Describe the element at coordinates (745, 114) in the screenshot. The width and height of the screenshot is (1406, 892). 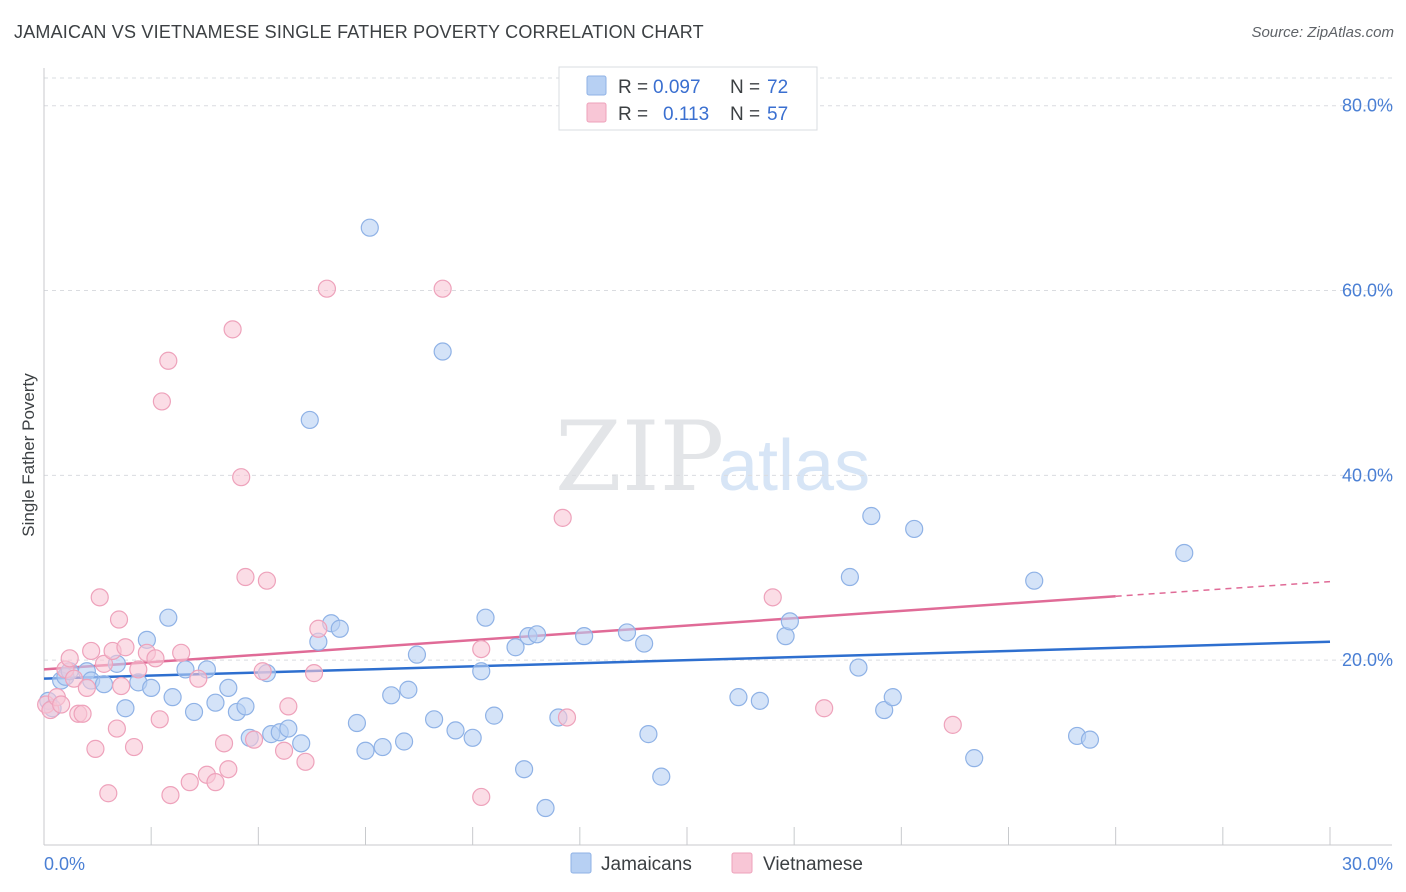
I see `legend-n-label-1: N =` at that location.